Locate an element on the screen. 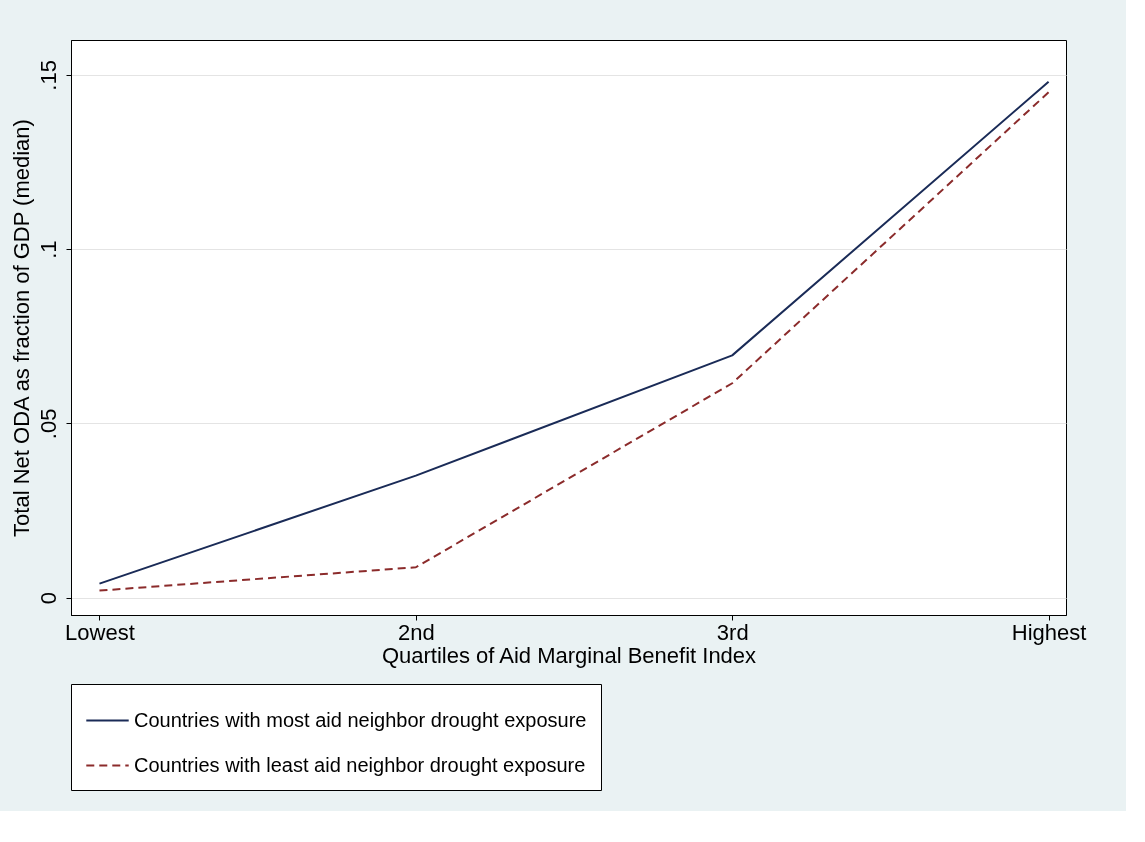 This screenshot has height=842, width=1145. legend-label: Countries with most aid neighbor drought exposure is located at coordinates (360, 719).